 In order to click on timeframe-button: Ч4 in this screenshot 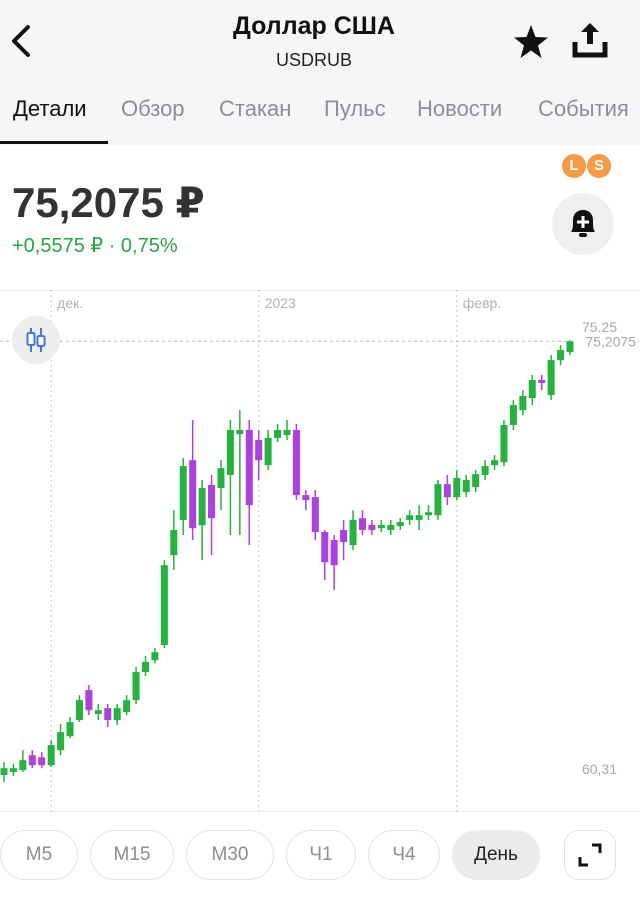, I will do `click(404, 855)`.